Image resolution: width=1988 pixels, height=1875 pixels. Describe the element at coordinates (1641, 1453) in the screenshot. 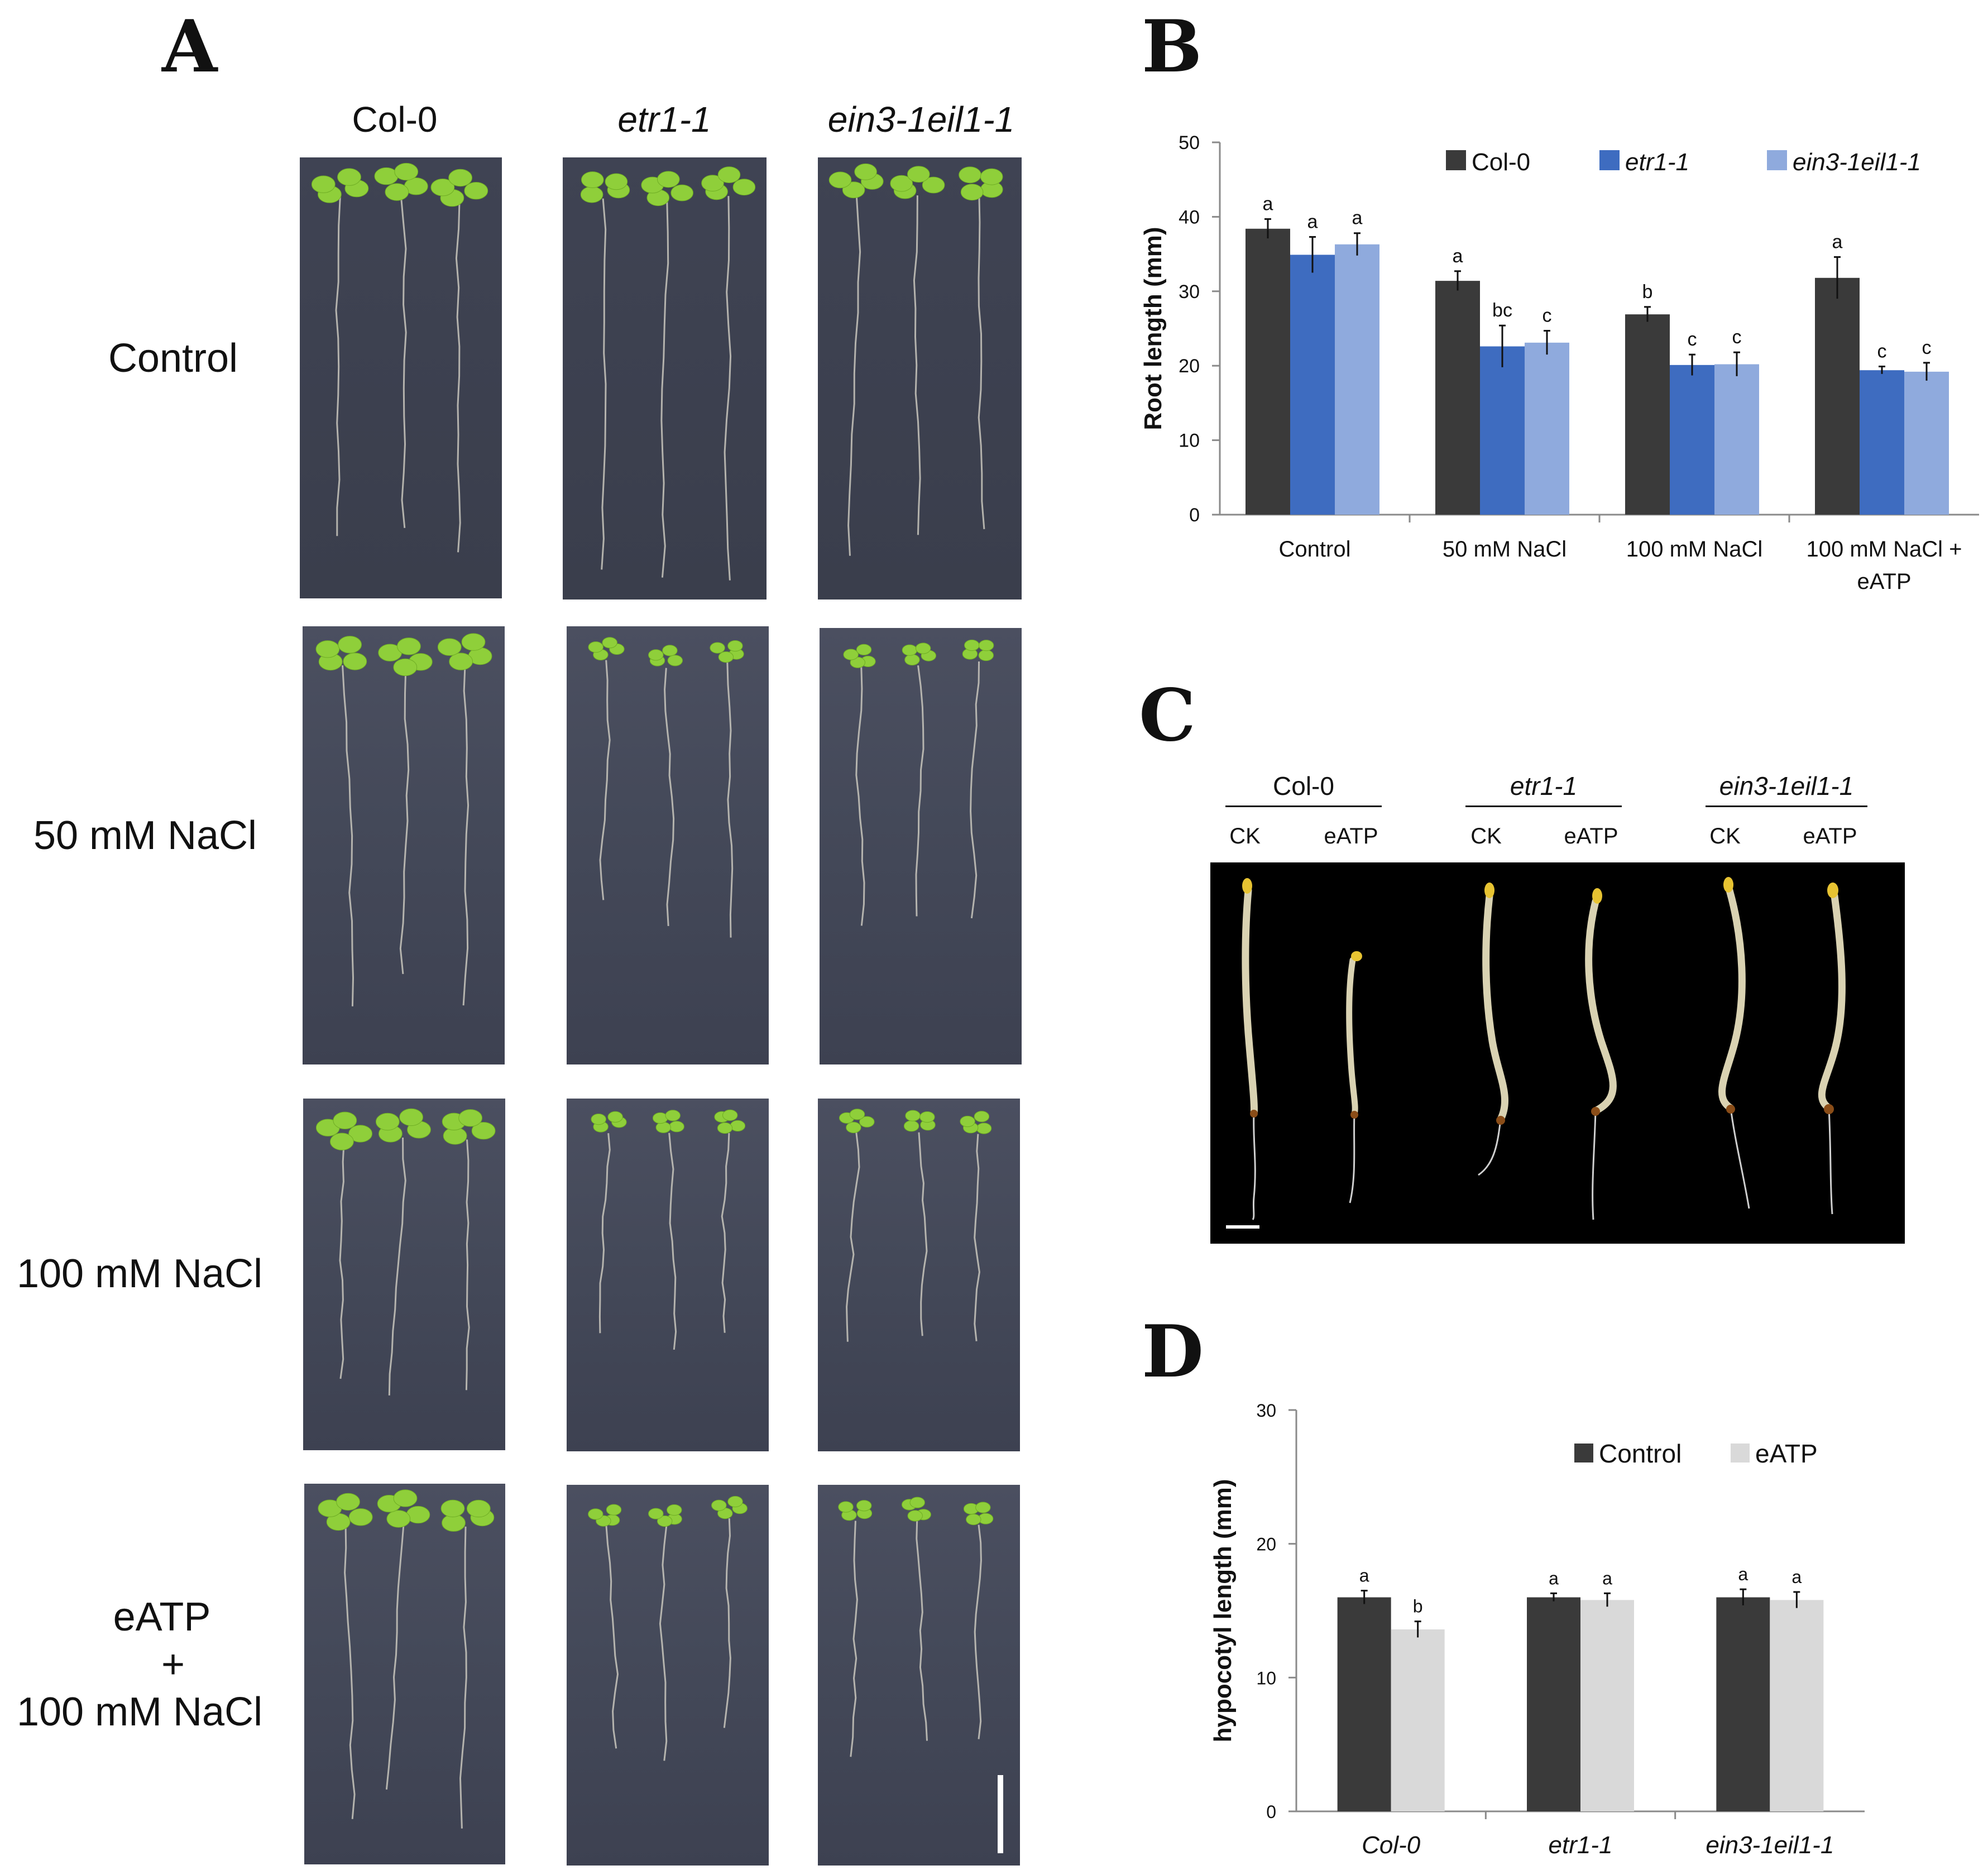

I see `legend-label: Control` at that location.